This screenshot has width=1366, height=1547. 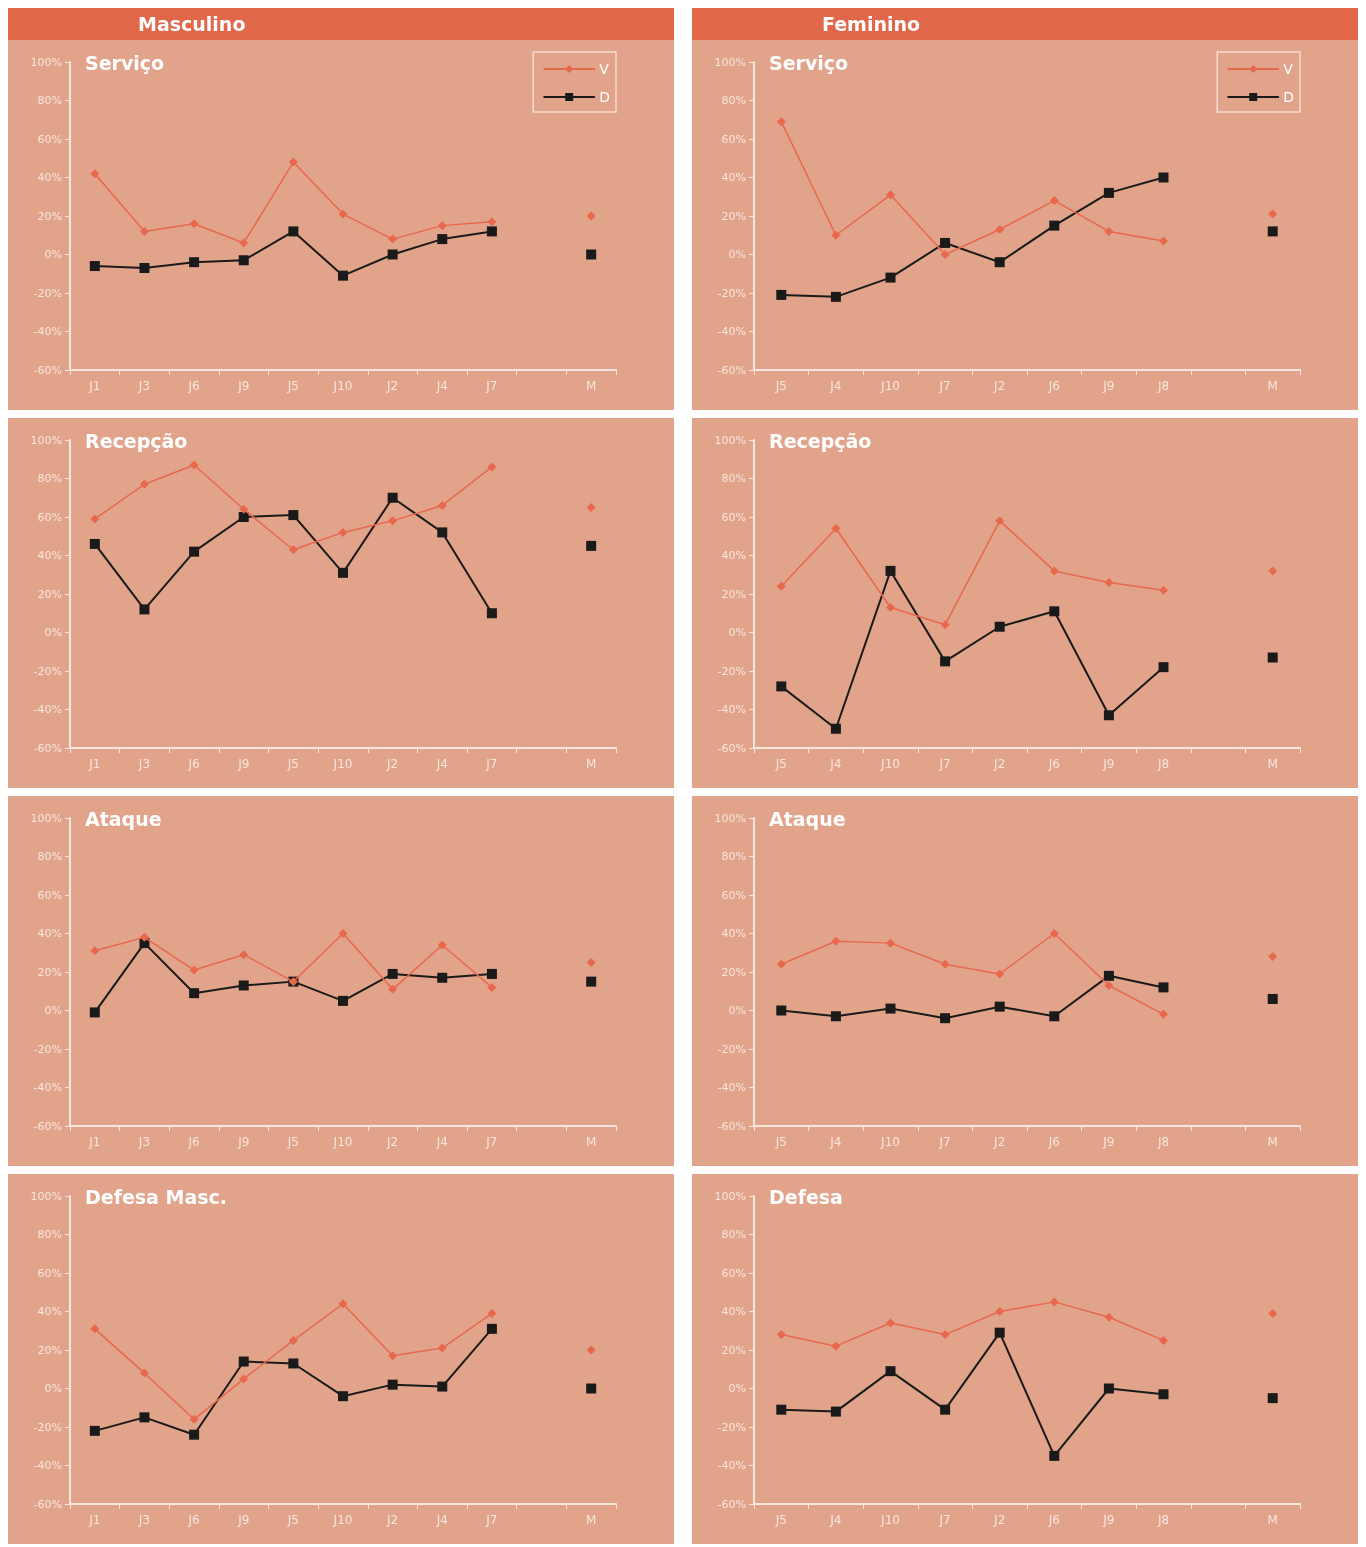 I want to click on x-tick-label: J1, so click(x=94, y=386).